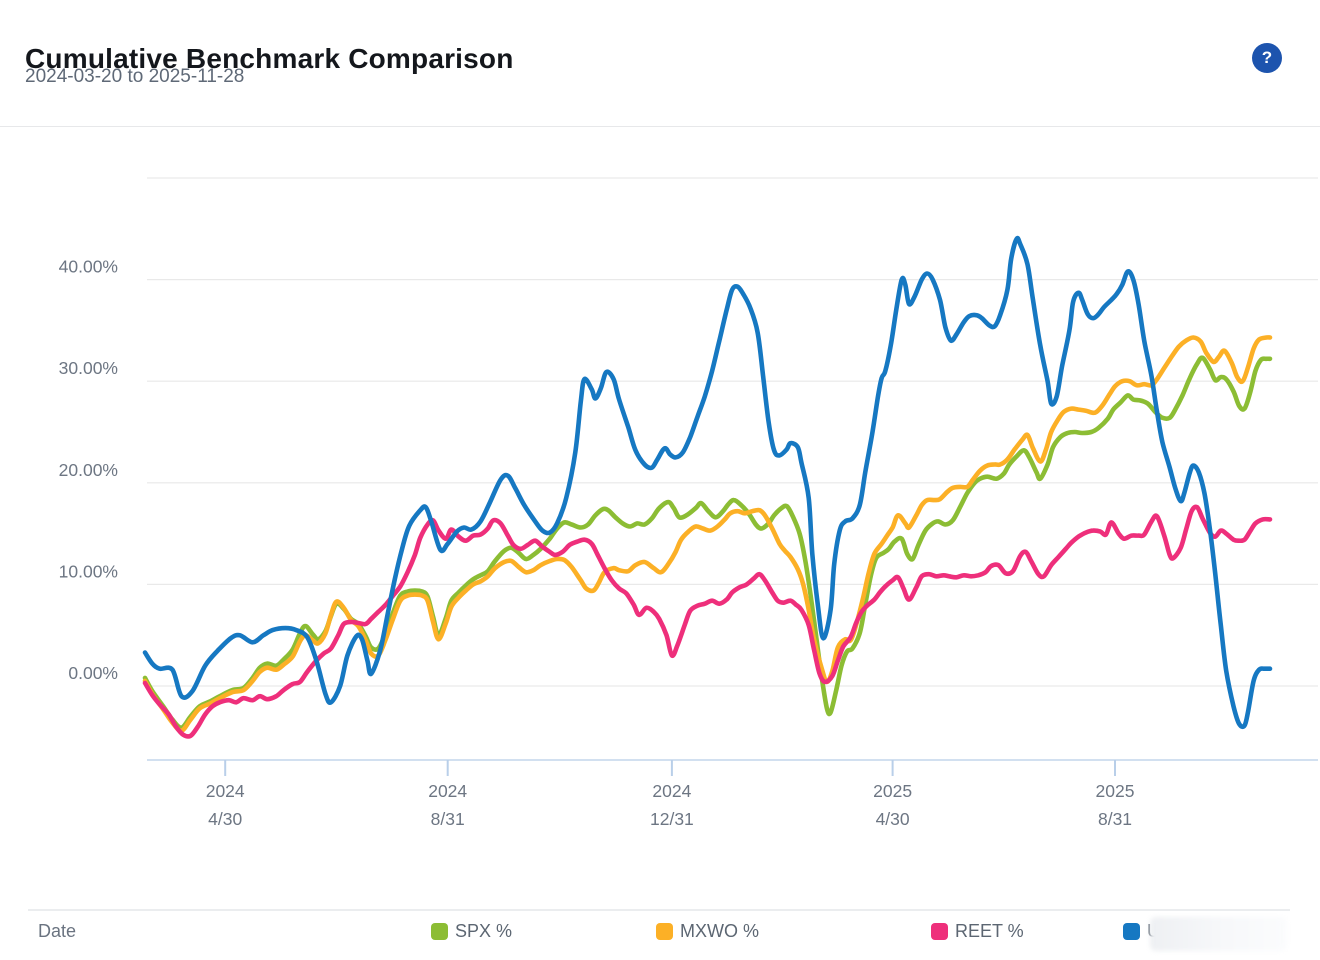 Image resolution: width=1320 pixels, height=960 pixels. I want to click on y-axis-label: 30.00%, so click(88, 368).